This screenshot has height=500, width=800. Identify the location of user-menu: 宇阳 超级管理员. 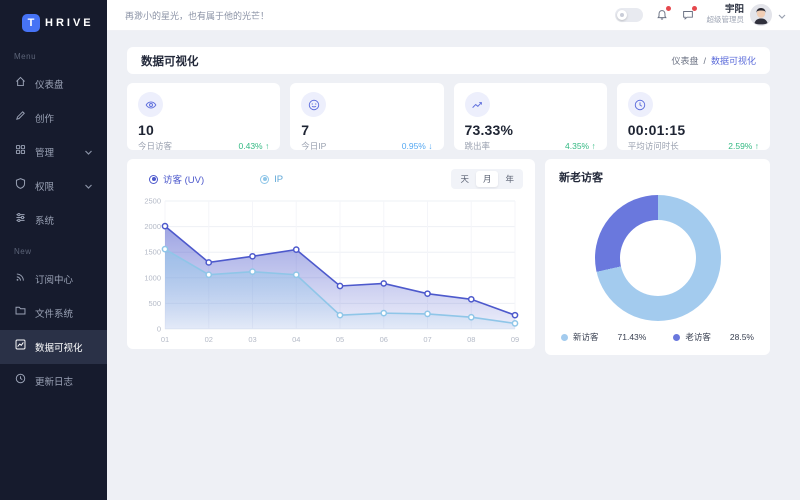
(747, 15).